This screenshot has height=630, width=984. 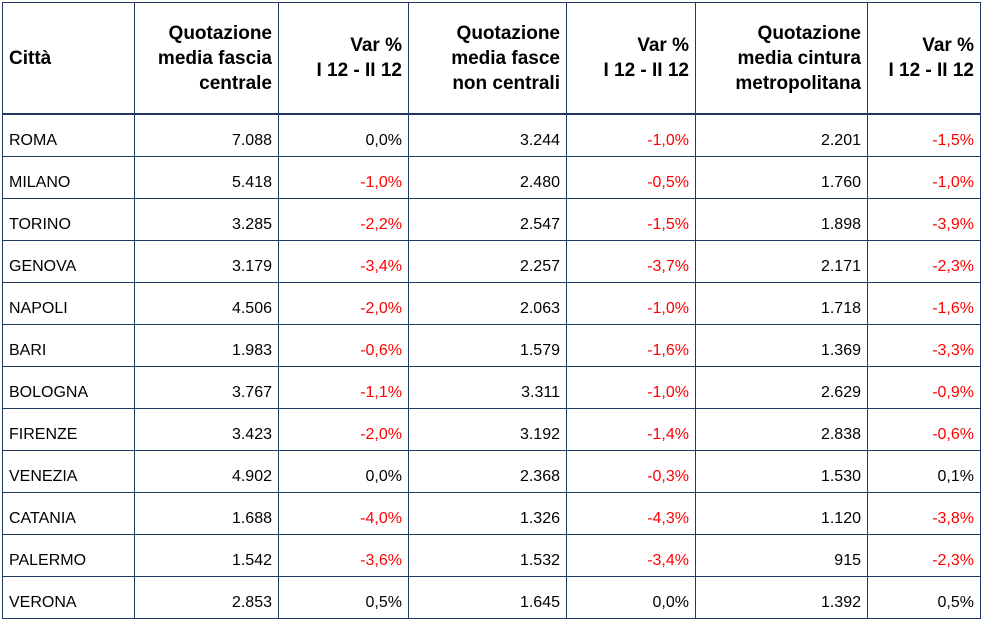 I want to click on city-cell: PALERMO, so click(x=68, y=555).